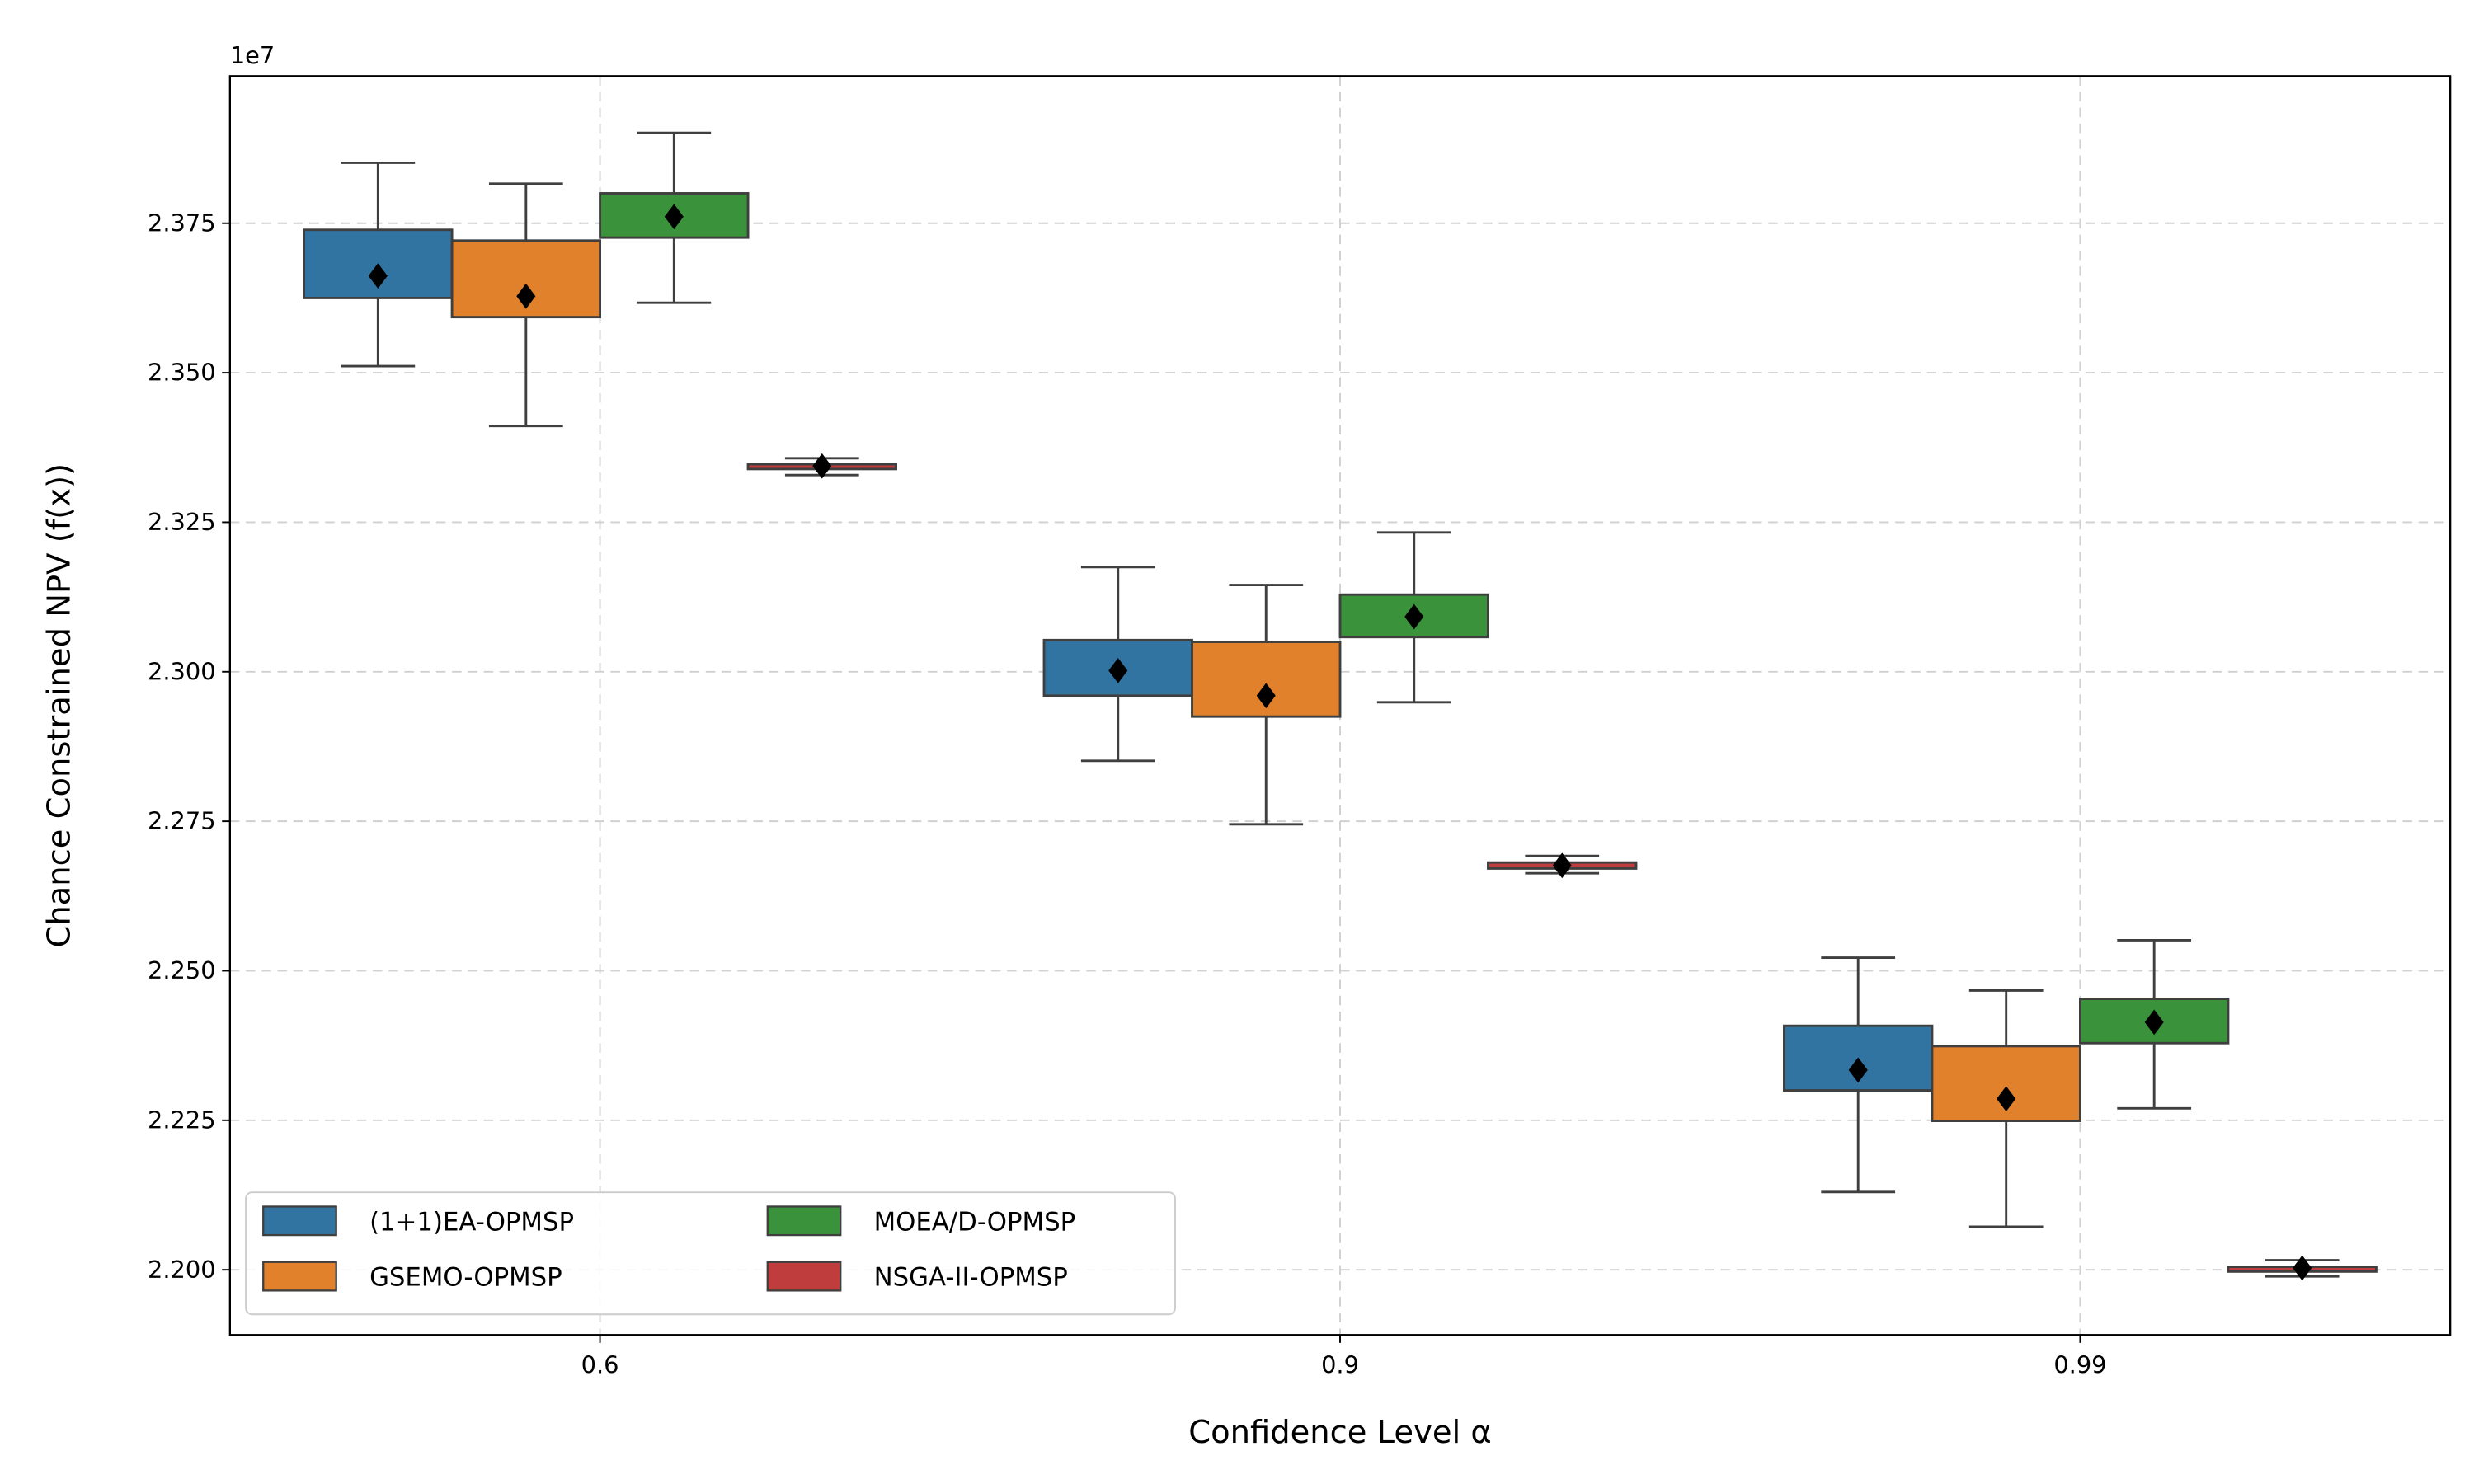 This screenshot has width=2474, height=1484. What do you see at coordinates (182, 671) in the screenshot?
I see `y-tick-label: 2.300` at bounding box center [182, 671].